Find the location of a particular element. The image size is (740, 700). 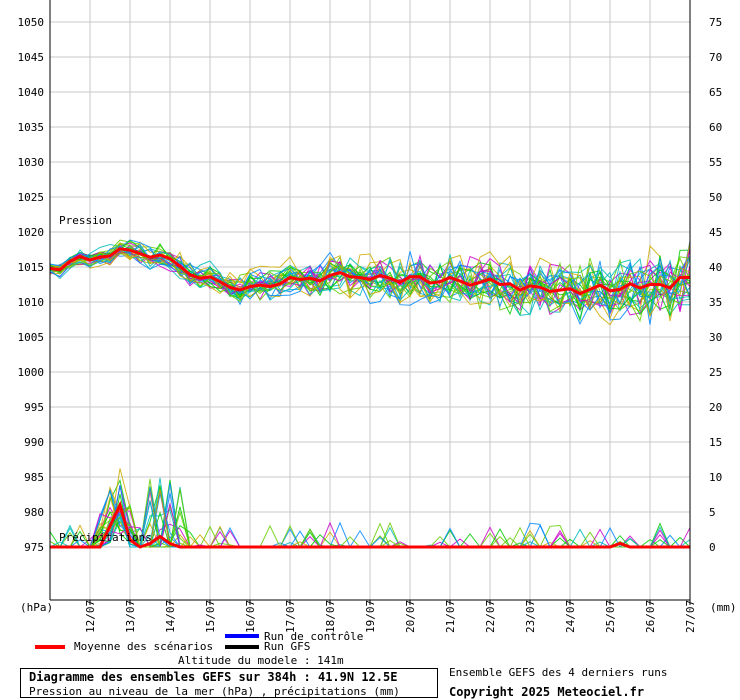

date-tick-label: 27/07 is located at coordinates (690, 616).